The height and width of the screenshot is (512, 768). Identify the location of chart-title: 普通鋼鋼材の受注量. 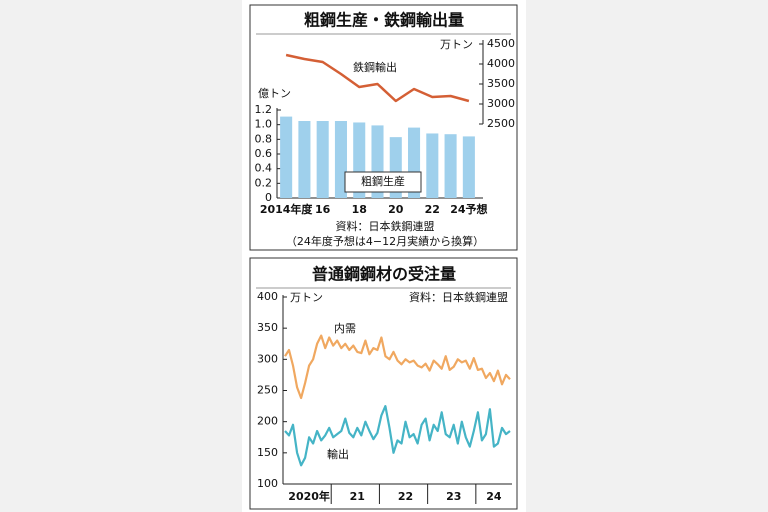
(384, 274).